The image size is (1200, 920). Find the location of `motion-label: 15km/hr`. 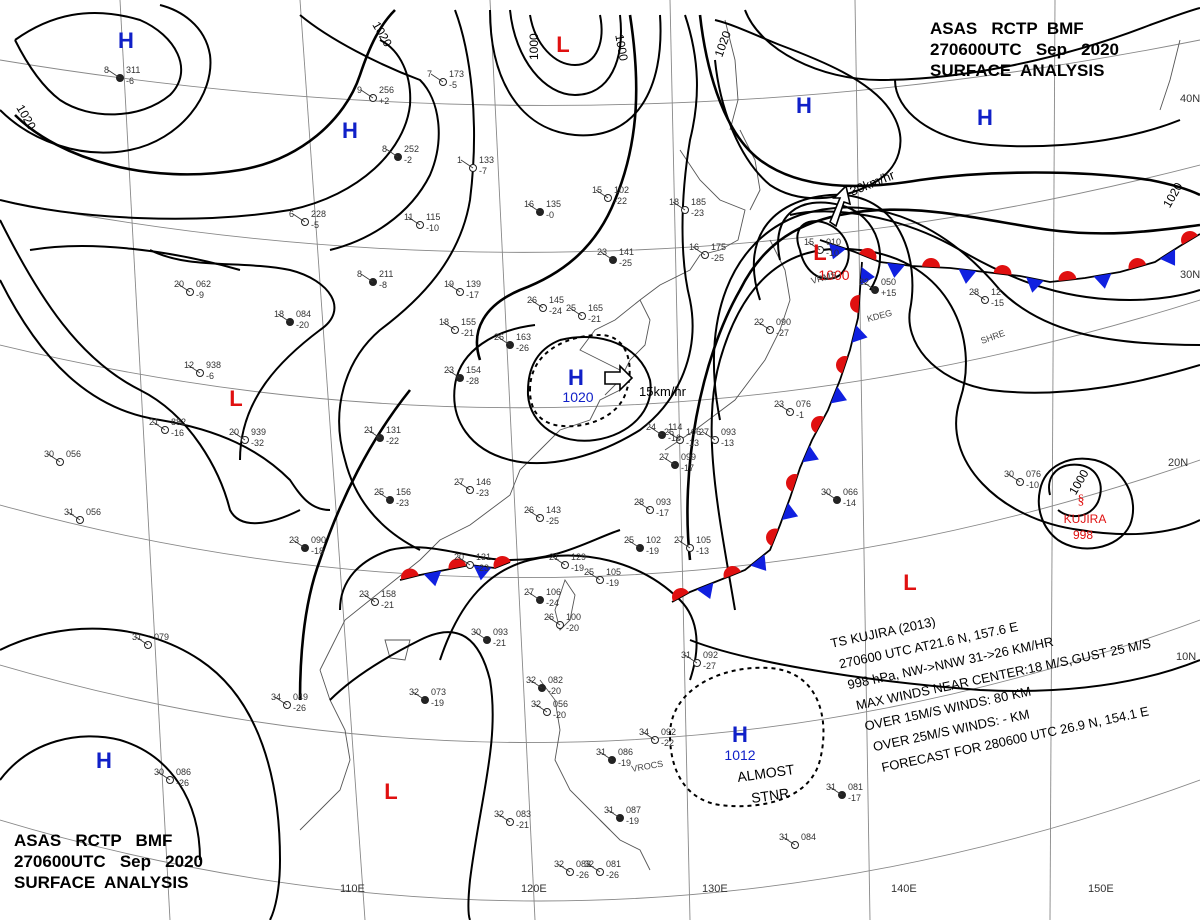

motion-label: 15km/hr is located at coordinates (663, 391).